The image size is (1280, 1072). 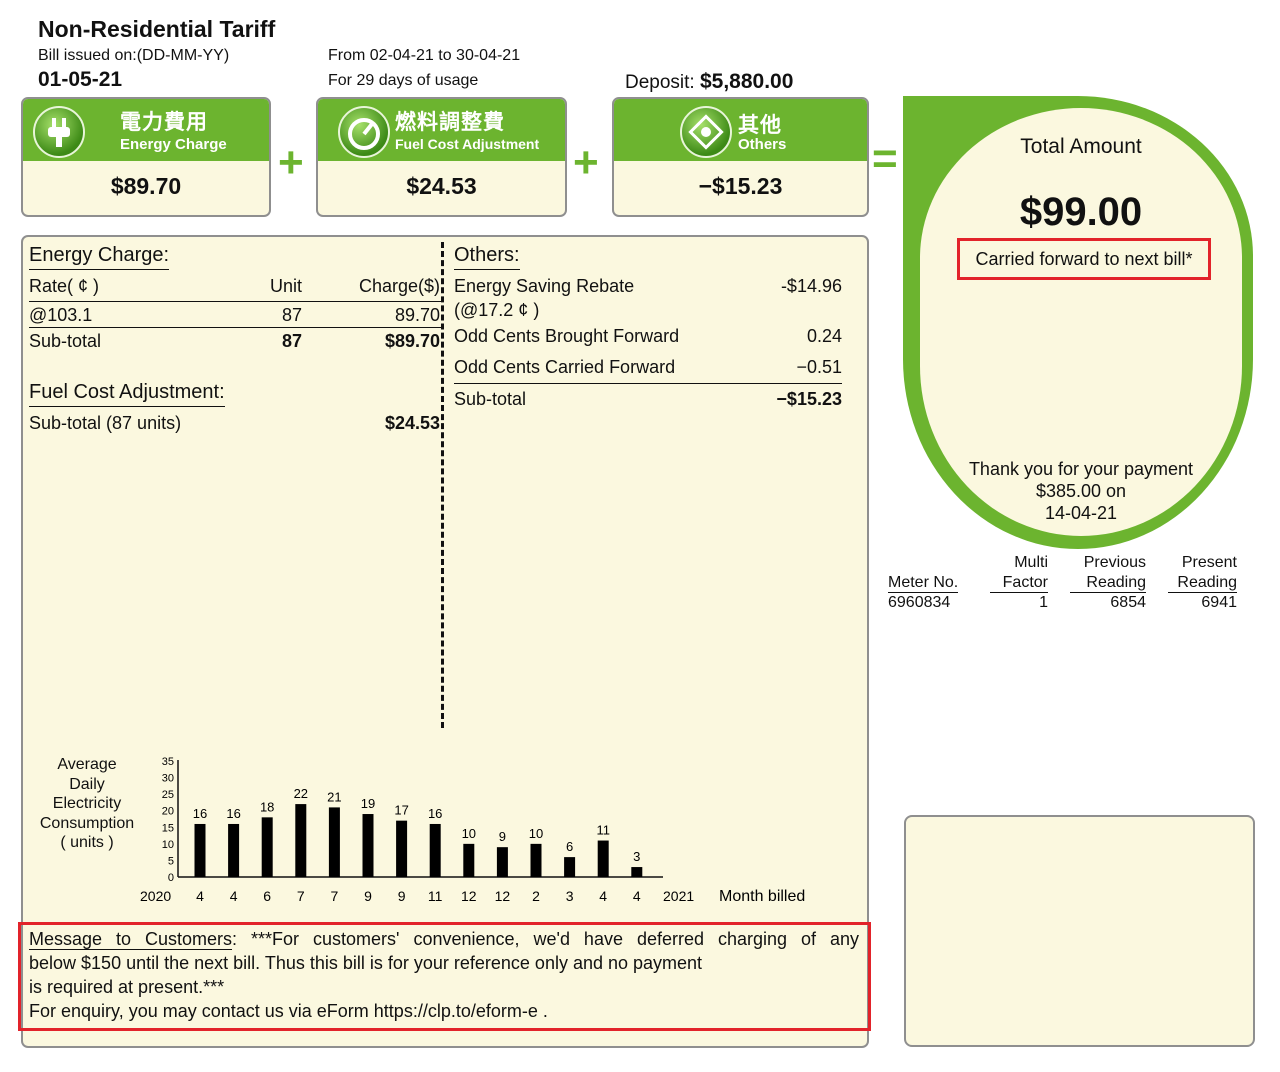 What do you see at coordinates (885, 158) in the screenshot?
I see `equals-sign: =` at bounding box center [885, 158].